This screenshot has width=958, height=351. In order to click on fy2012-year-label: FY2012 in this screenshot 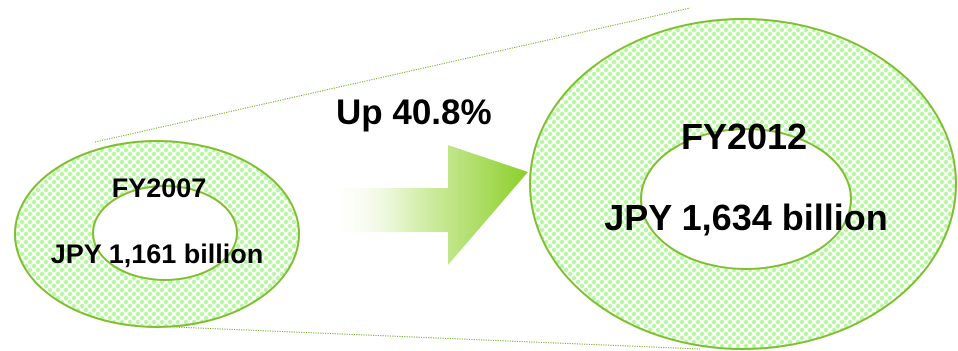, I will do `click(744, 136)`.